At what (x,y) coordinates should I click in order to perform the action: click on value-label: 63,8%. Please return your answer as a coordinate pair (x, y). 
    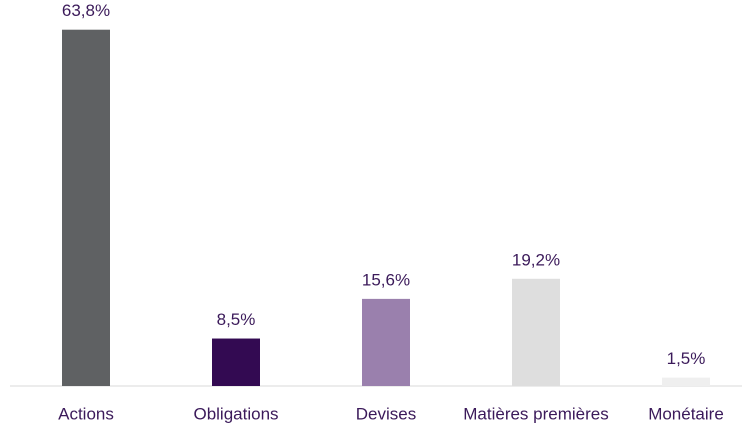
    Looking at the image, I should click on (86, 10).